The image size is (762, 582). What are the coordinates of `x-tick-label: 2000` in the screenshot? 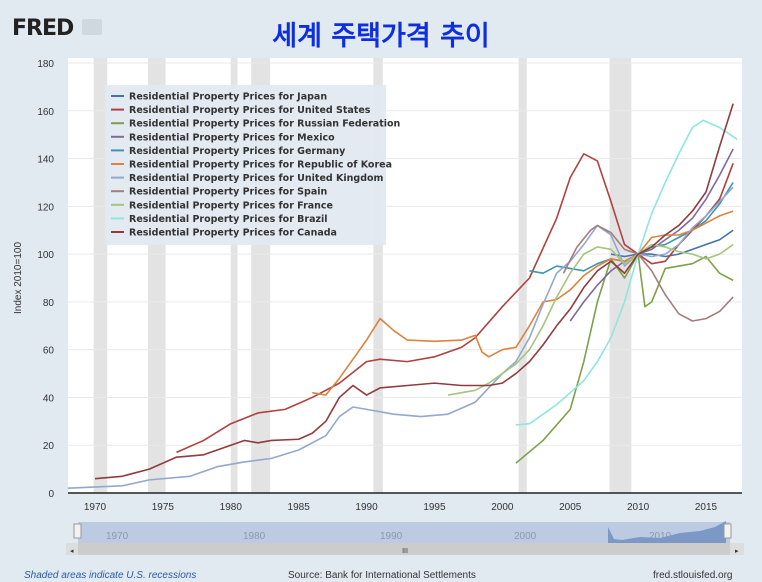 It's located at (502, 507).